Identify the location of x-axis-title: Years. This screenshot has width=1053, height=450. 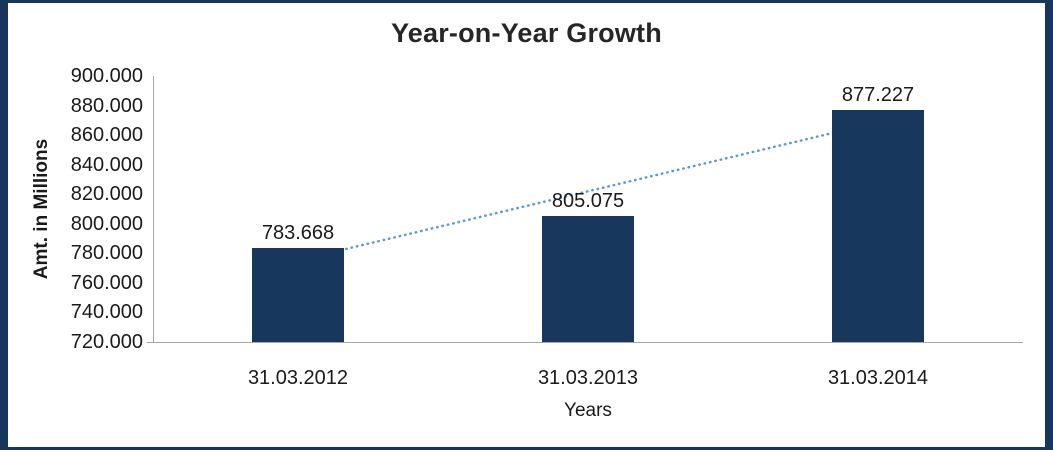
(588, 410).